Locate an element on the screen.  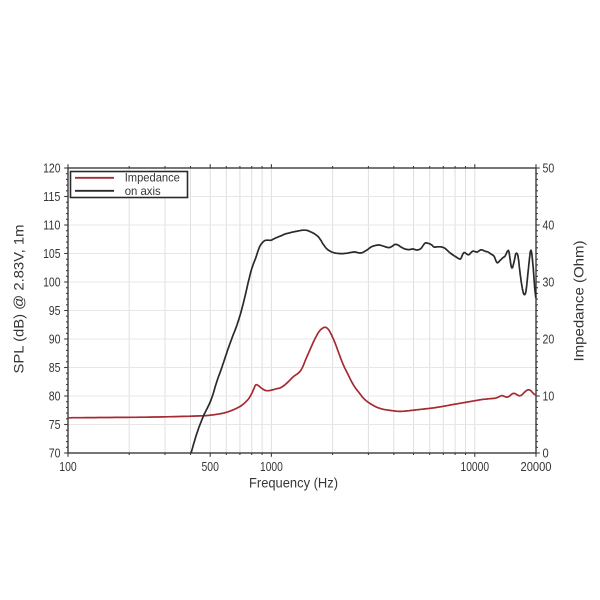
svg-text: 80 is located at coordinates (55, 397).